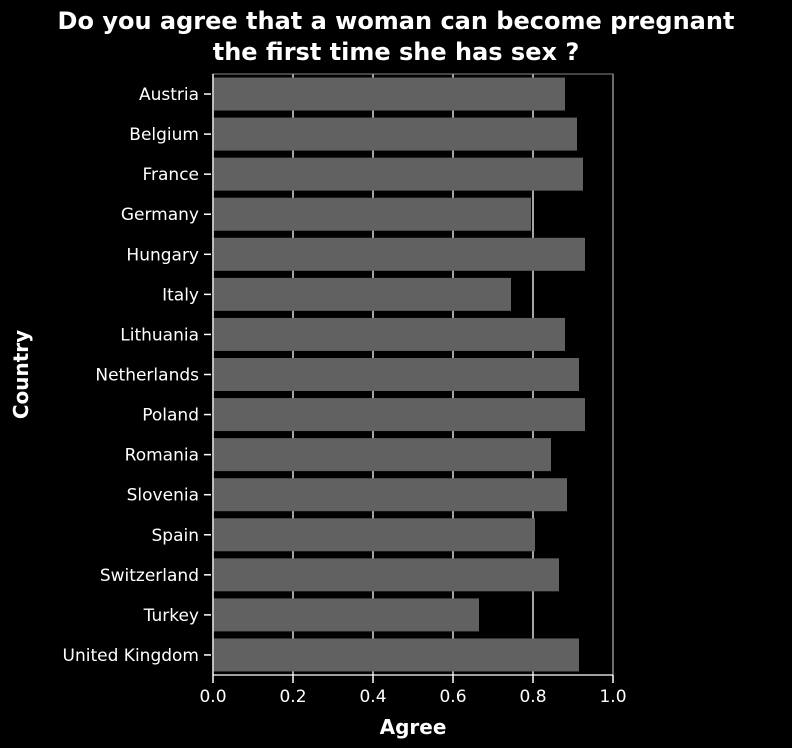 The image size is (792, 748). What do you see at coordinates (372, 697) in the screenshot?
I see `x-tick-label: 0.4` at bounding box center [372, 697].